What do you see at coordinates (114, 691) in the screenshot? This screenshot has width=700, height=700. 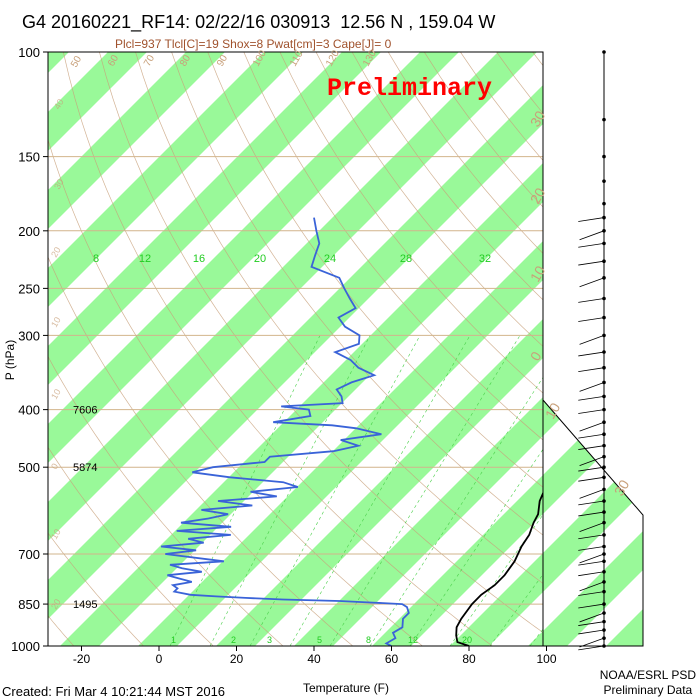 I see `created-timestamp: Created: Fri Mar 4 10:21:44 MST 2016` at bounding box center [114, 691].